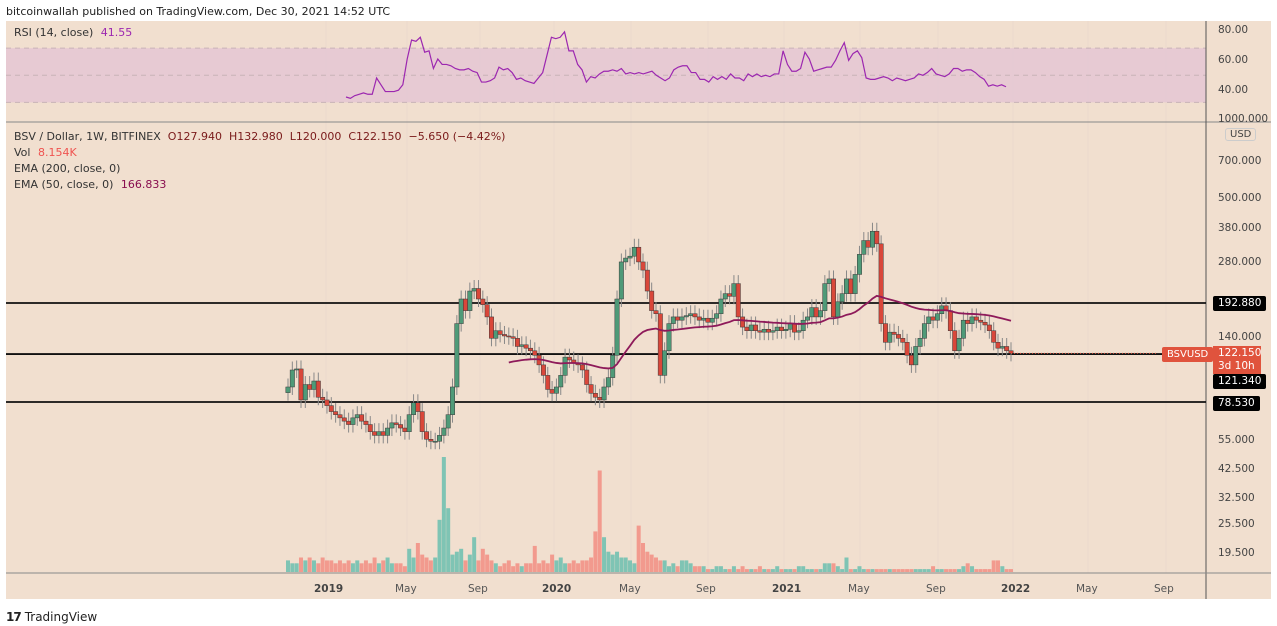 The width and height of the screenshot is (1277, 626). I want to click on price-tick: 42.500, so click(1236, 469).